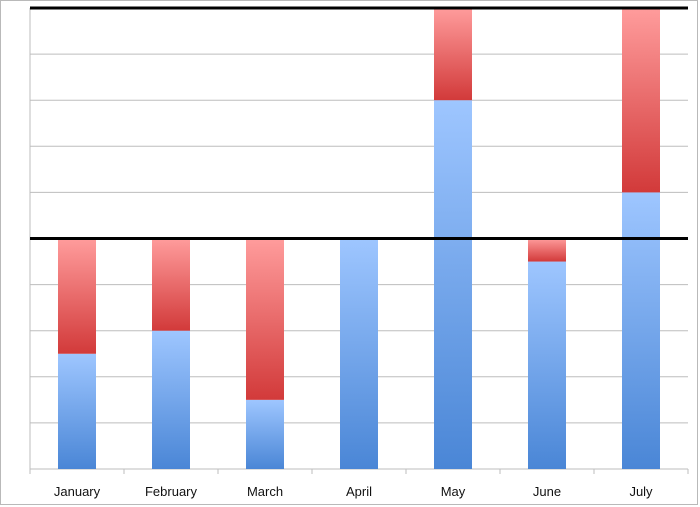 The height and width of the screenshot is (507, 700). Describe the element at coordinates (359, 491) in the screenshot. I see `x-tick-label: April` at that location.